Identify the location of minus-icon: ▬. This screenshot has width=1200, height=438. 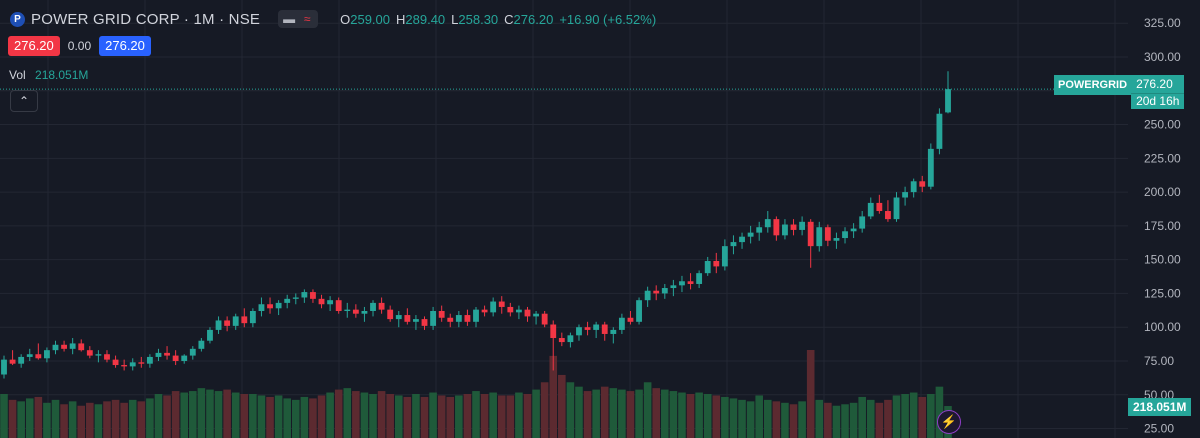
(289, 19).